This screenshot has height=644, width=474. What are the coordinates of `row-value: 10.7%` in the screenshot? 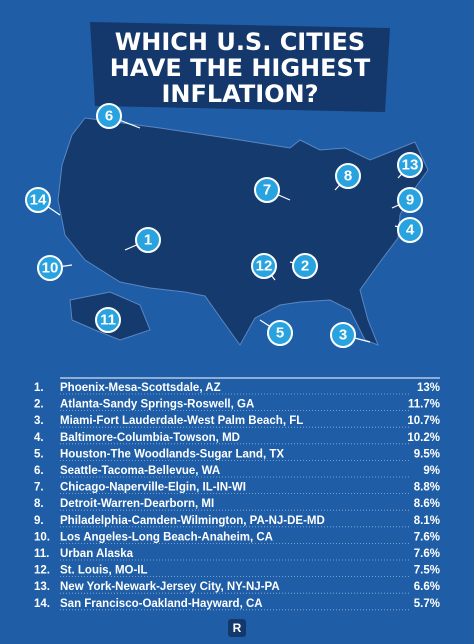 It's located at (423, 421).